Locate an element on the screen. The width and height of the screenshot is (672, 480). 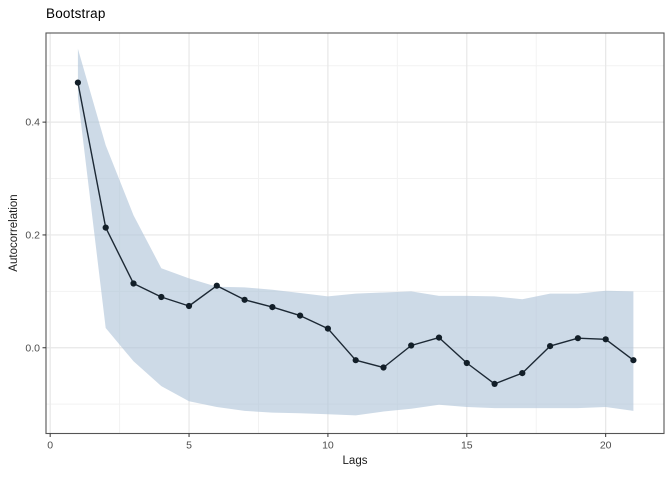
x-tick-label: 15 is located at coordinates (467, 446).